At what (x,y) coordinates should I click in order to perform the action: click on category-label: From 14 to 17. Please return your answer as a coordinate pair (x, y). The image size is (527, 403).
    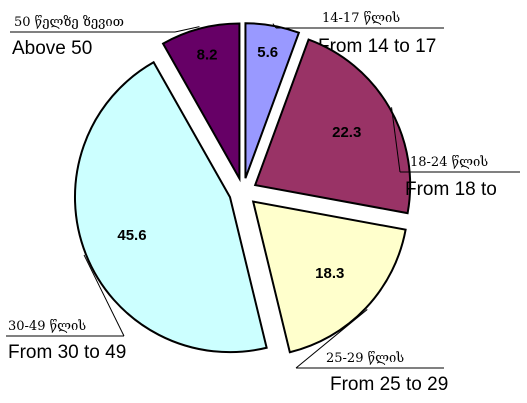
    Looking at the image, I should click on (377, 46).